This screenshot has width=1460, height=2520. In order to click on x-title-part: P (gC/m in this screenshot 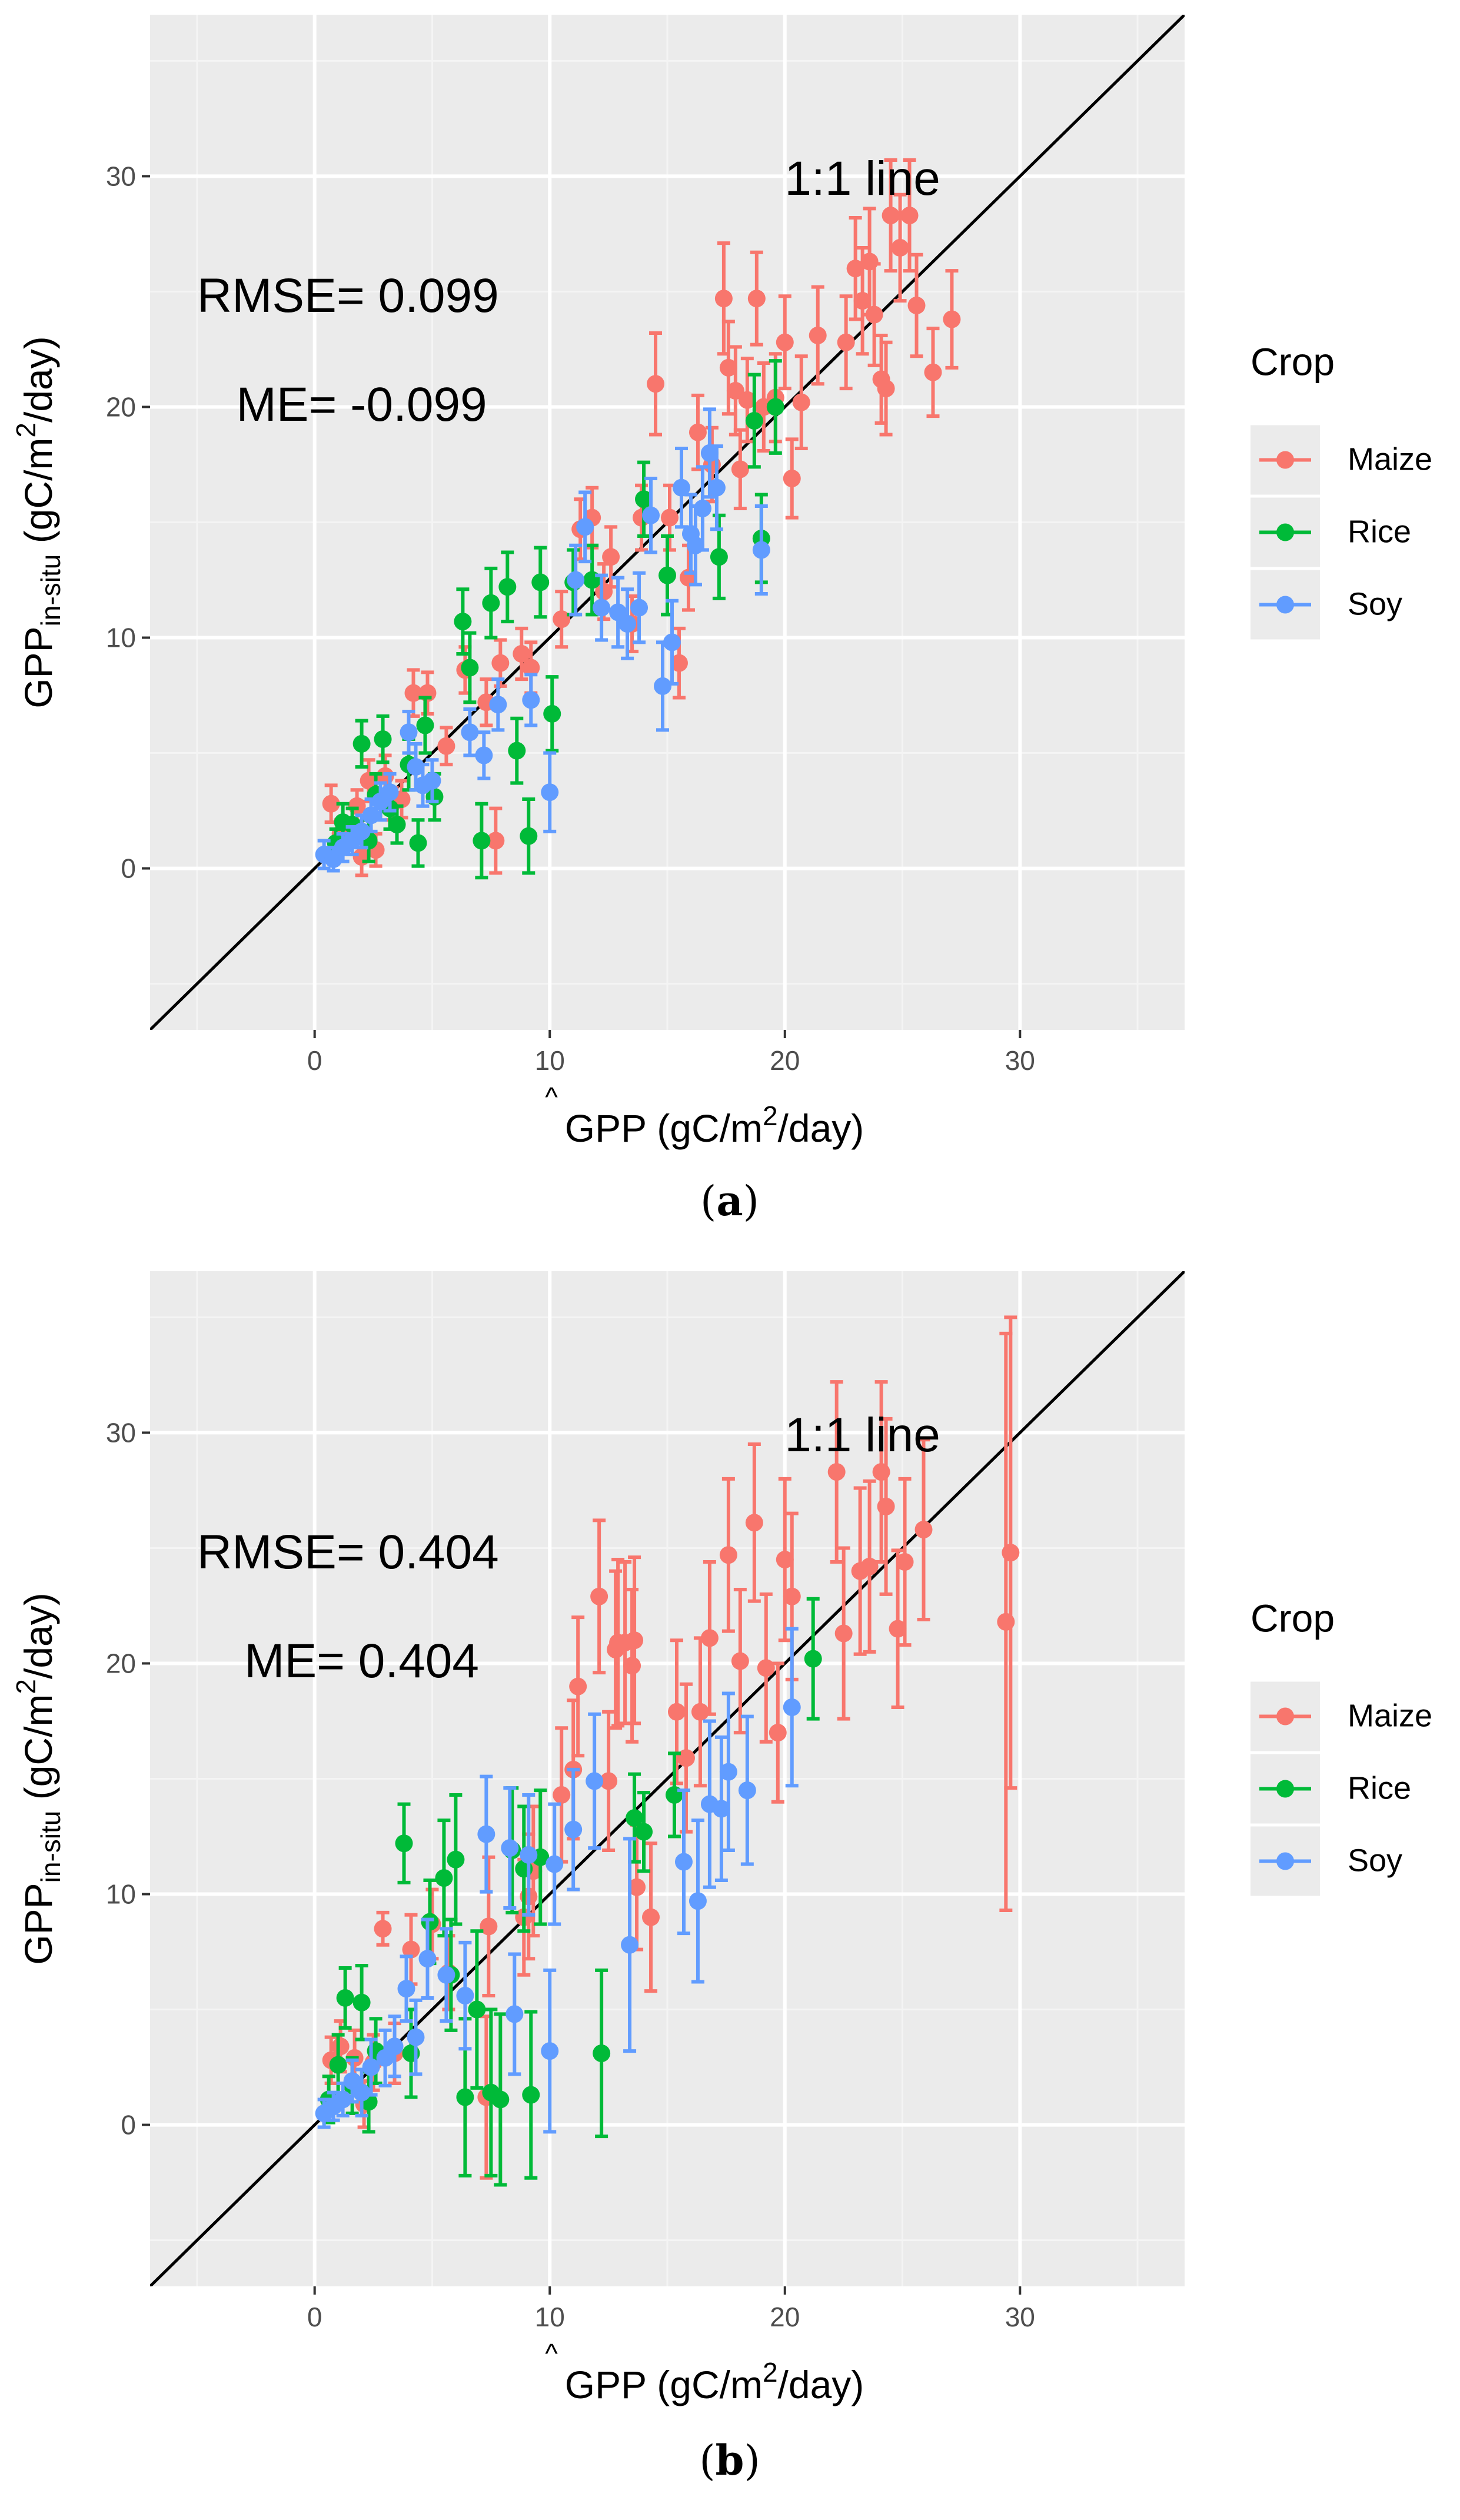, I will do `click(692, 1128)`.